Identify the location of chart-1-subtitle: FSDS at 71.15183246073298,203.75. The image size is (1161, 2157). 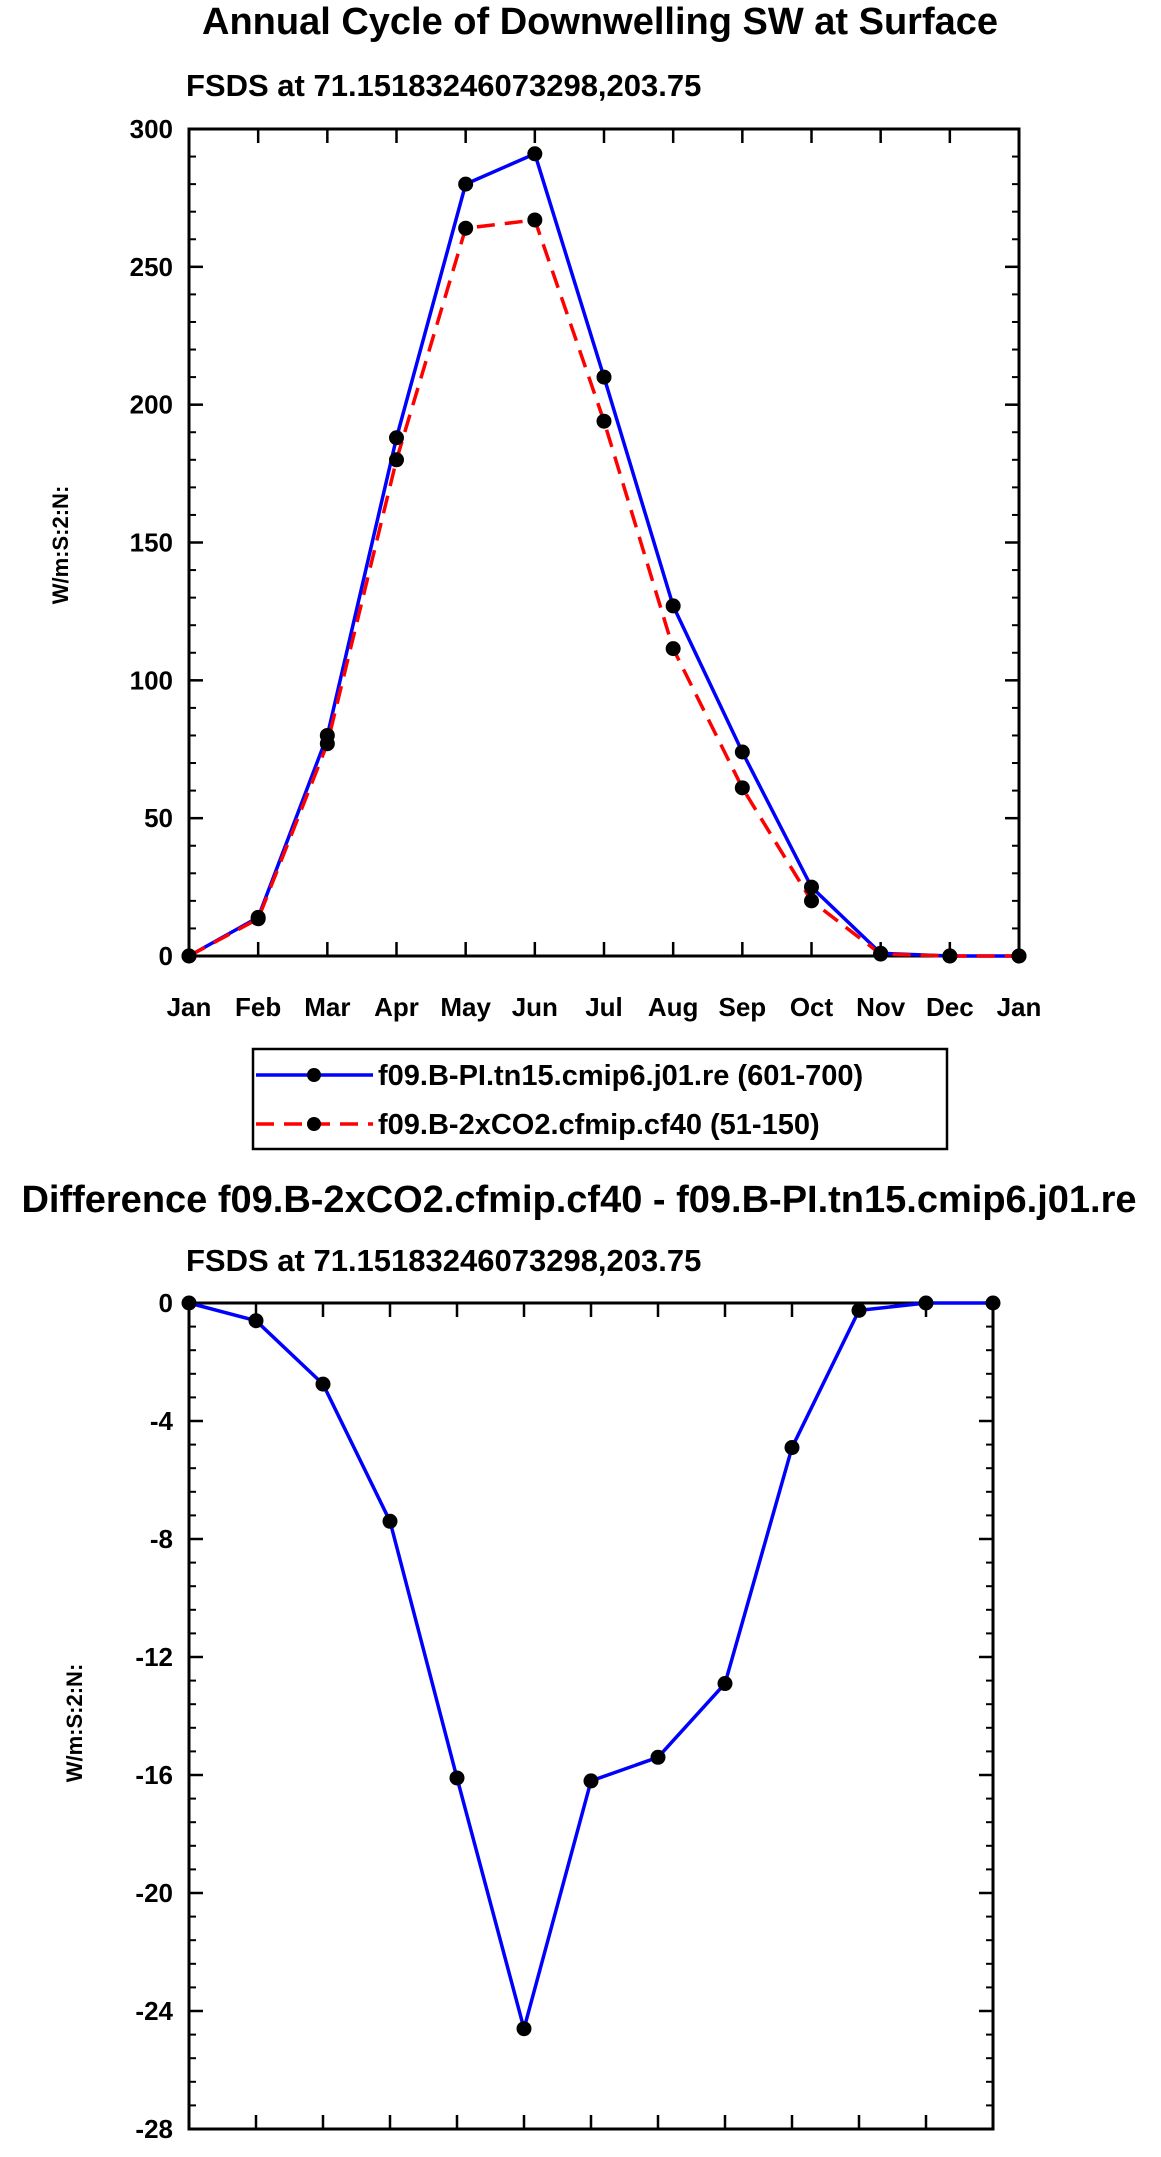
(443, 85).